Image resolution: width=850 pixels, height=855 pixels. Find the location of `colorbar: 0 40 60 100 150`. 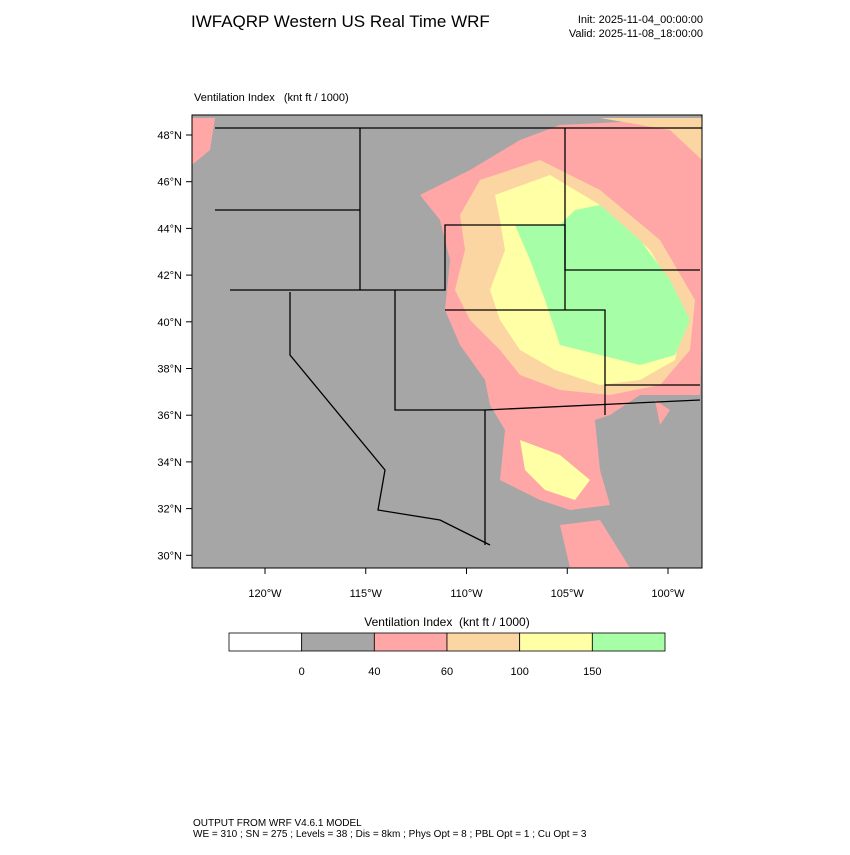

colorbar: 0 40 60 100 150 is located at coordinates (447, 655).